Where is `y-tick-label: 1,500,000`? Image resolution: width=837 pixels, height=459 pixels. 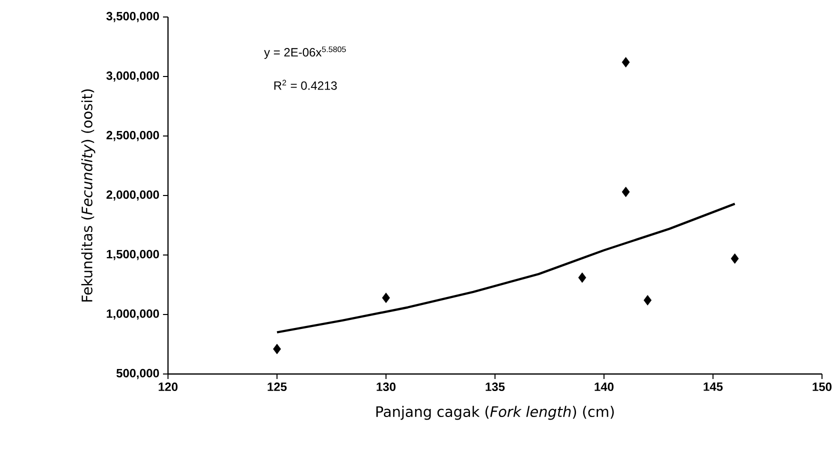 y-tick-label: 1,500,000 is located at coordinates (132, 255).